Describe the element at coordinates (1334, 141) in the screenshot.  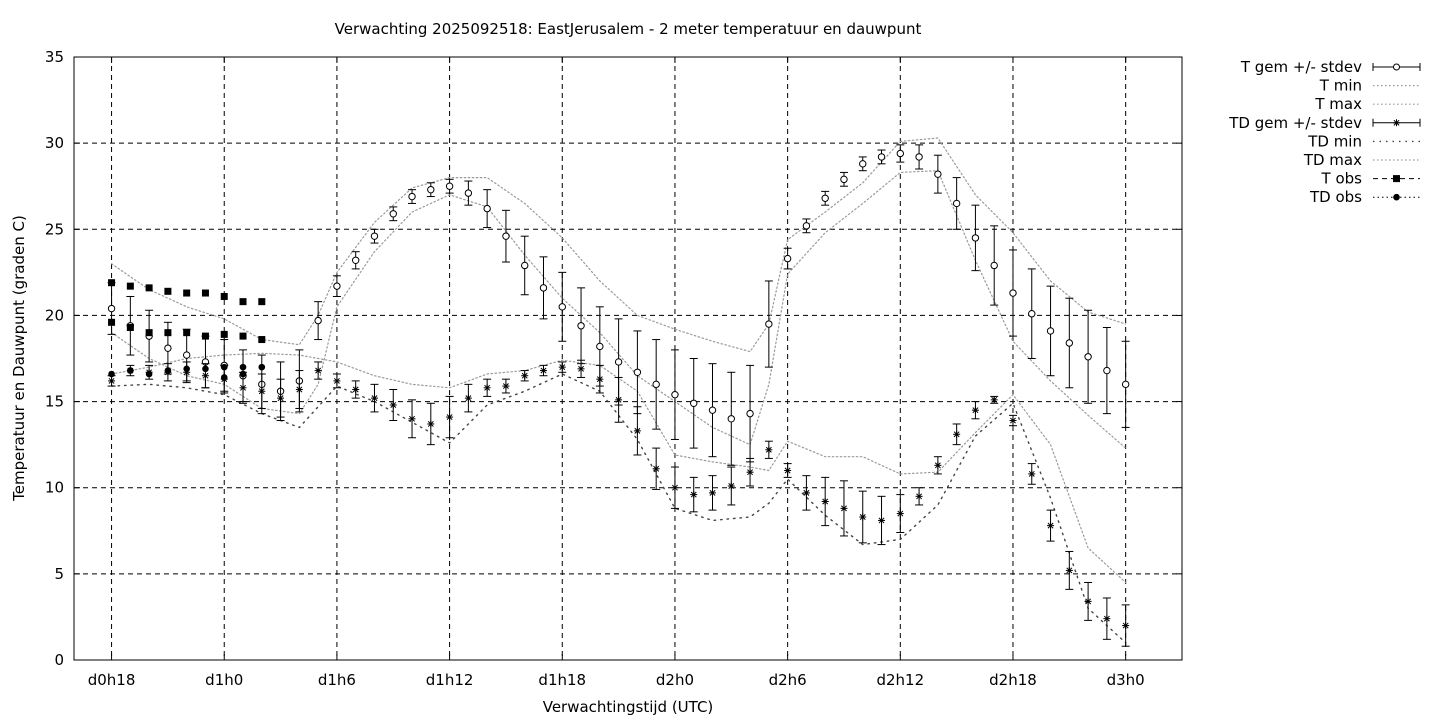
I see `legend-label: TD min` at that location.